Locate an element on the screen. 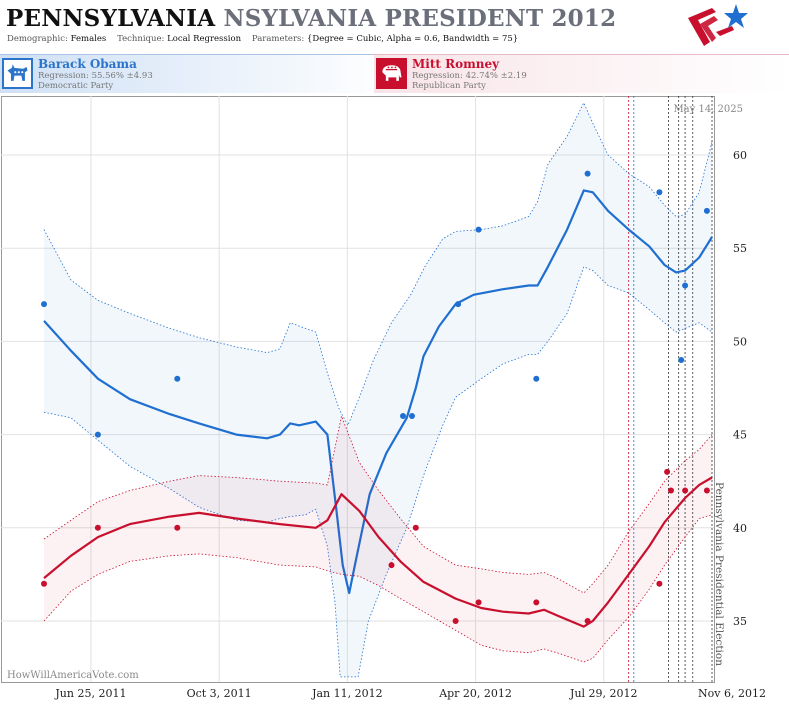  date-stamp: May 14, 2025 is located at coordinates (708, 109).